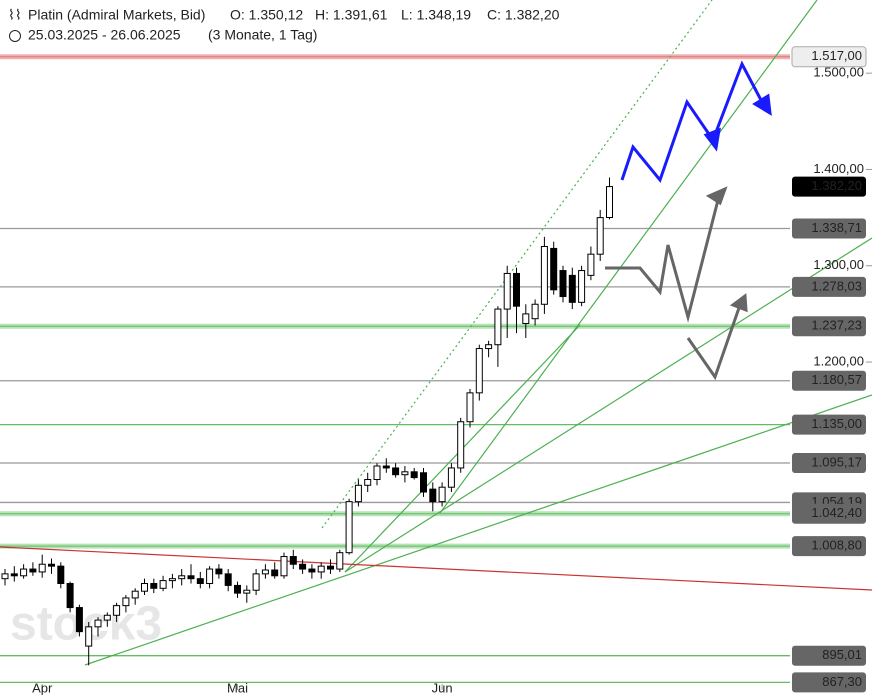 This screenshot has width=872, height=700. What do you see at coordinates (42, 687) in the screenshot?
I see `x-tick-label: Apr` at bounding box center [42, 687].